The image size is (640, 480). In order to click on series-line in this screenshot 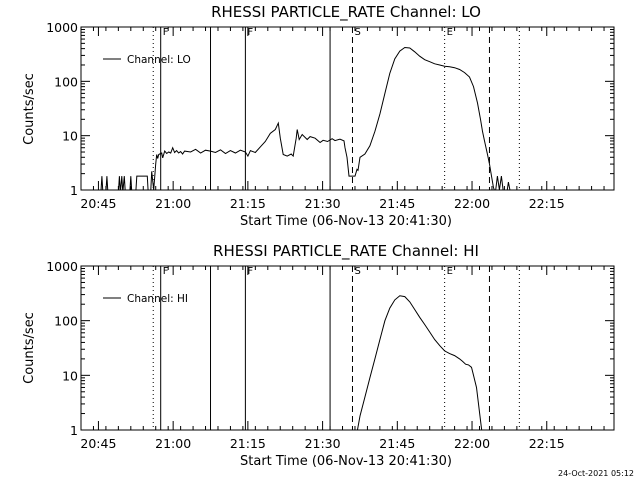, I will do `click(419, 362)`.